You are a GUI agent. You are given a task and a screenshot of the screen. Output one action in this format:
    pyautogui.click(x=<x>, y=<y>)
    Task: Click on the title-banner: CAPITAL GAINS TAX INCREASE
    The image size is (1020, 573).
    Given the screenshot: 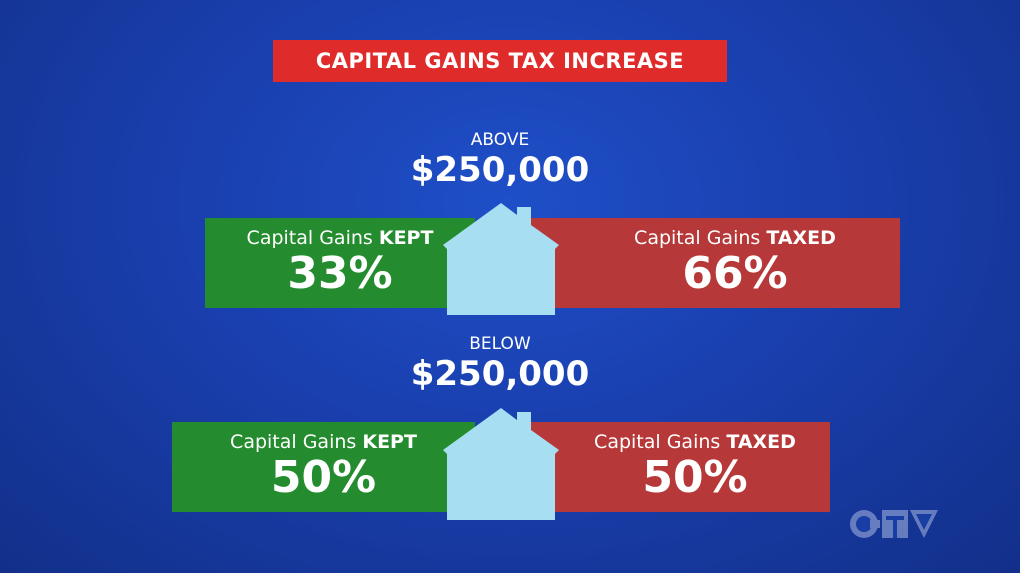 What is the action you would take?
    pyautogui.click(x=500, y=61)
    